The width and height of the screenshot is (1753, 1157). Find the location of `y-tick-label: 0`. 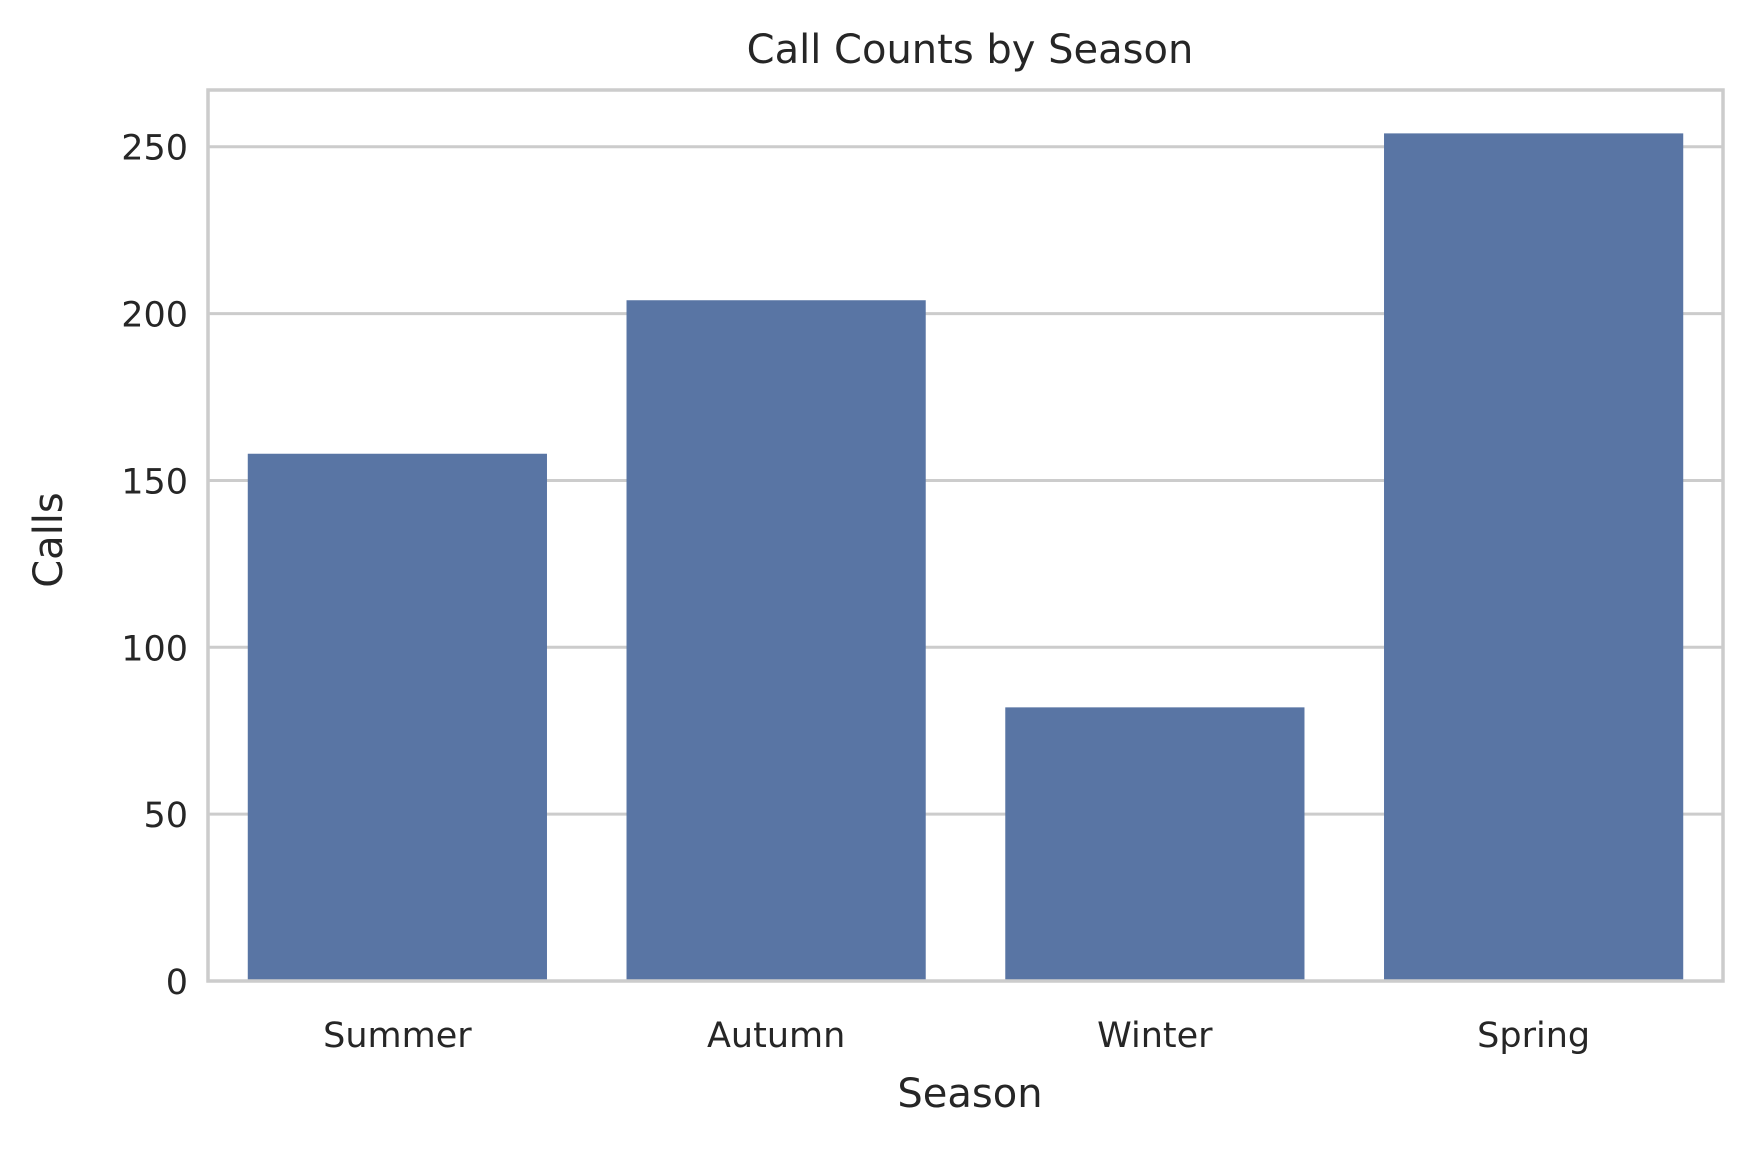

y-tick-label: 0 is located at coordinates (177, 983).